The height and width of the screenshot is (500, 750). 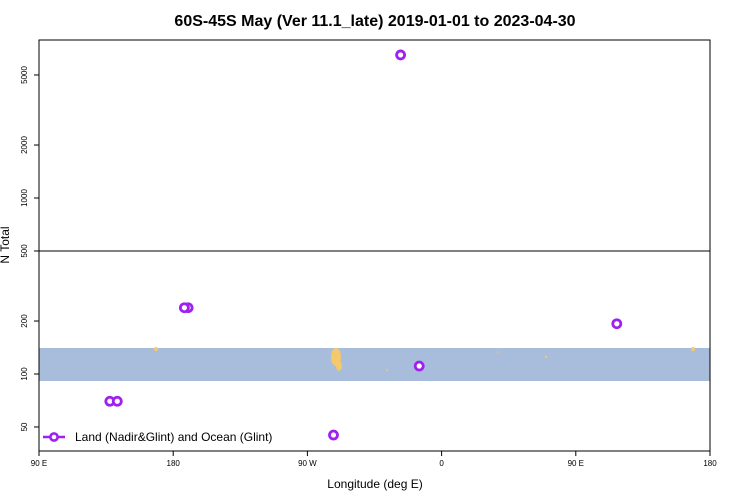 What do you see at coordinates (24, 374) in the screenshot?
I see `y-tick-label: 100` at bounding box center [24, 374].